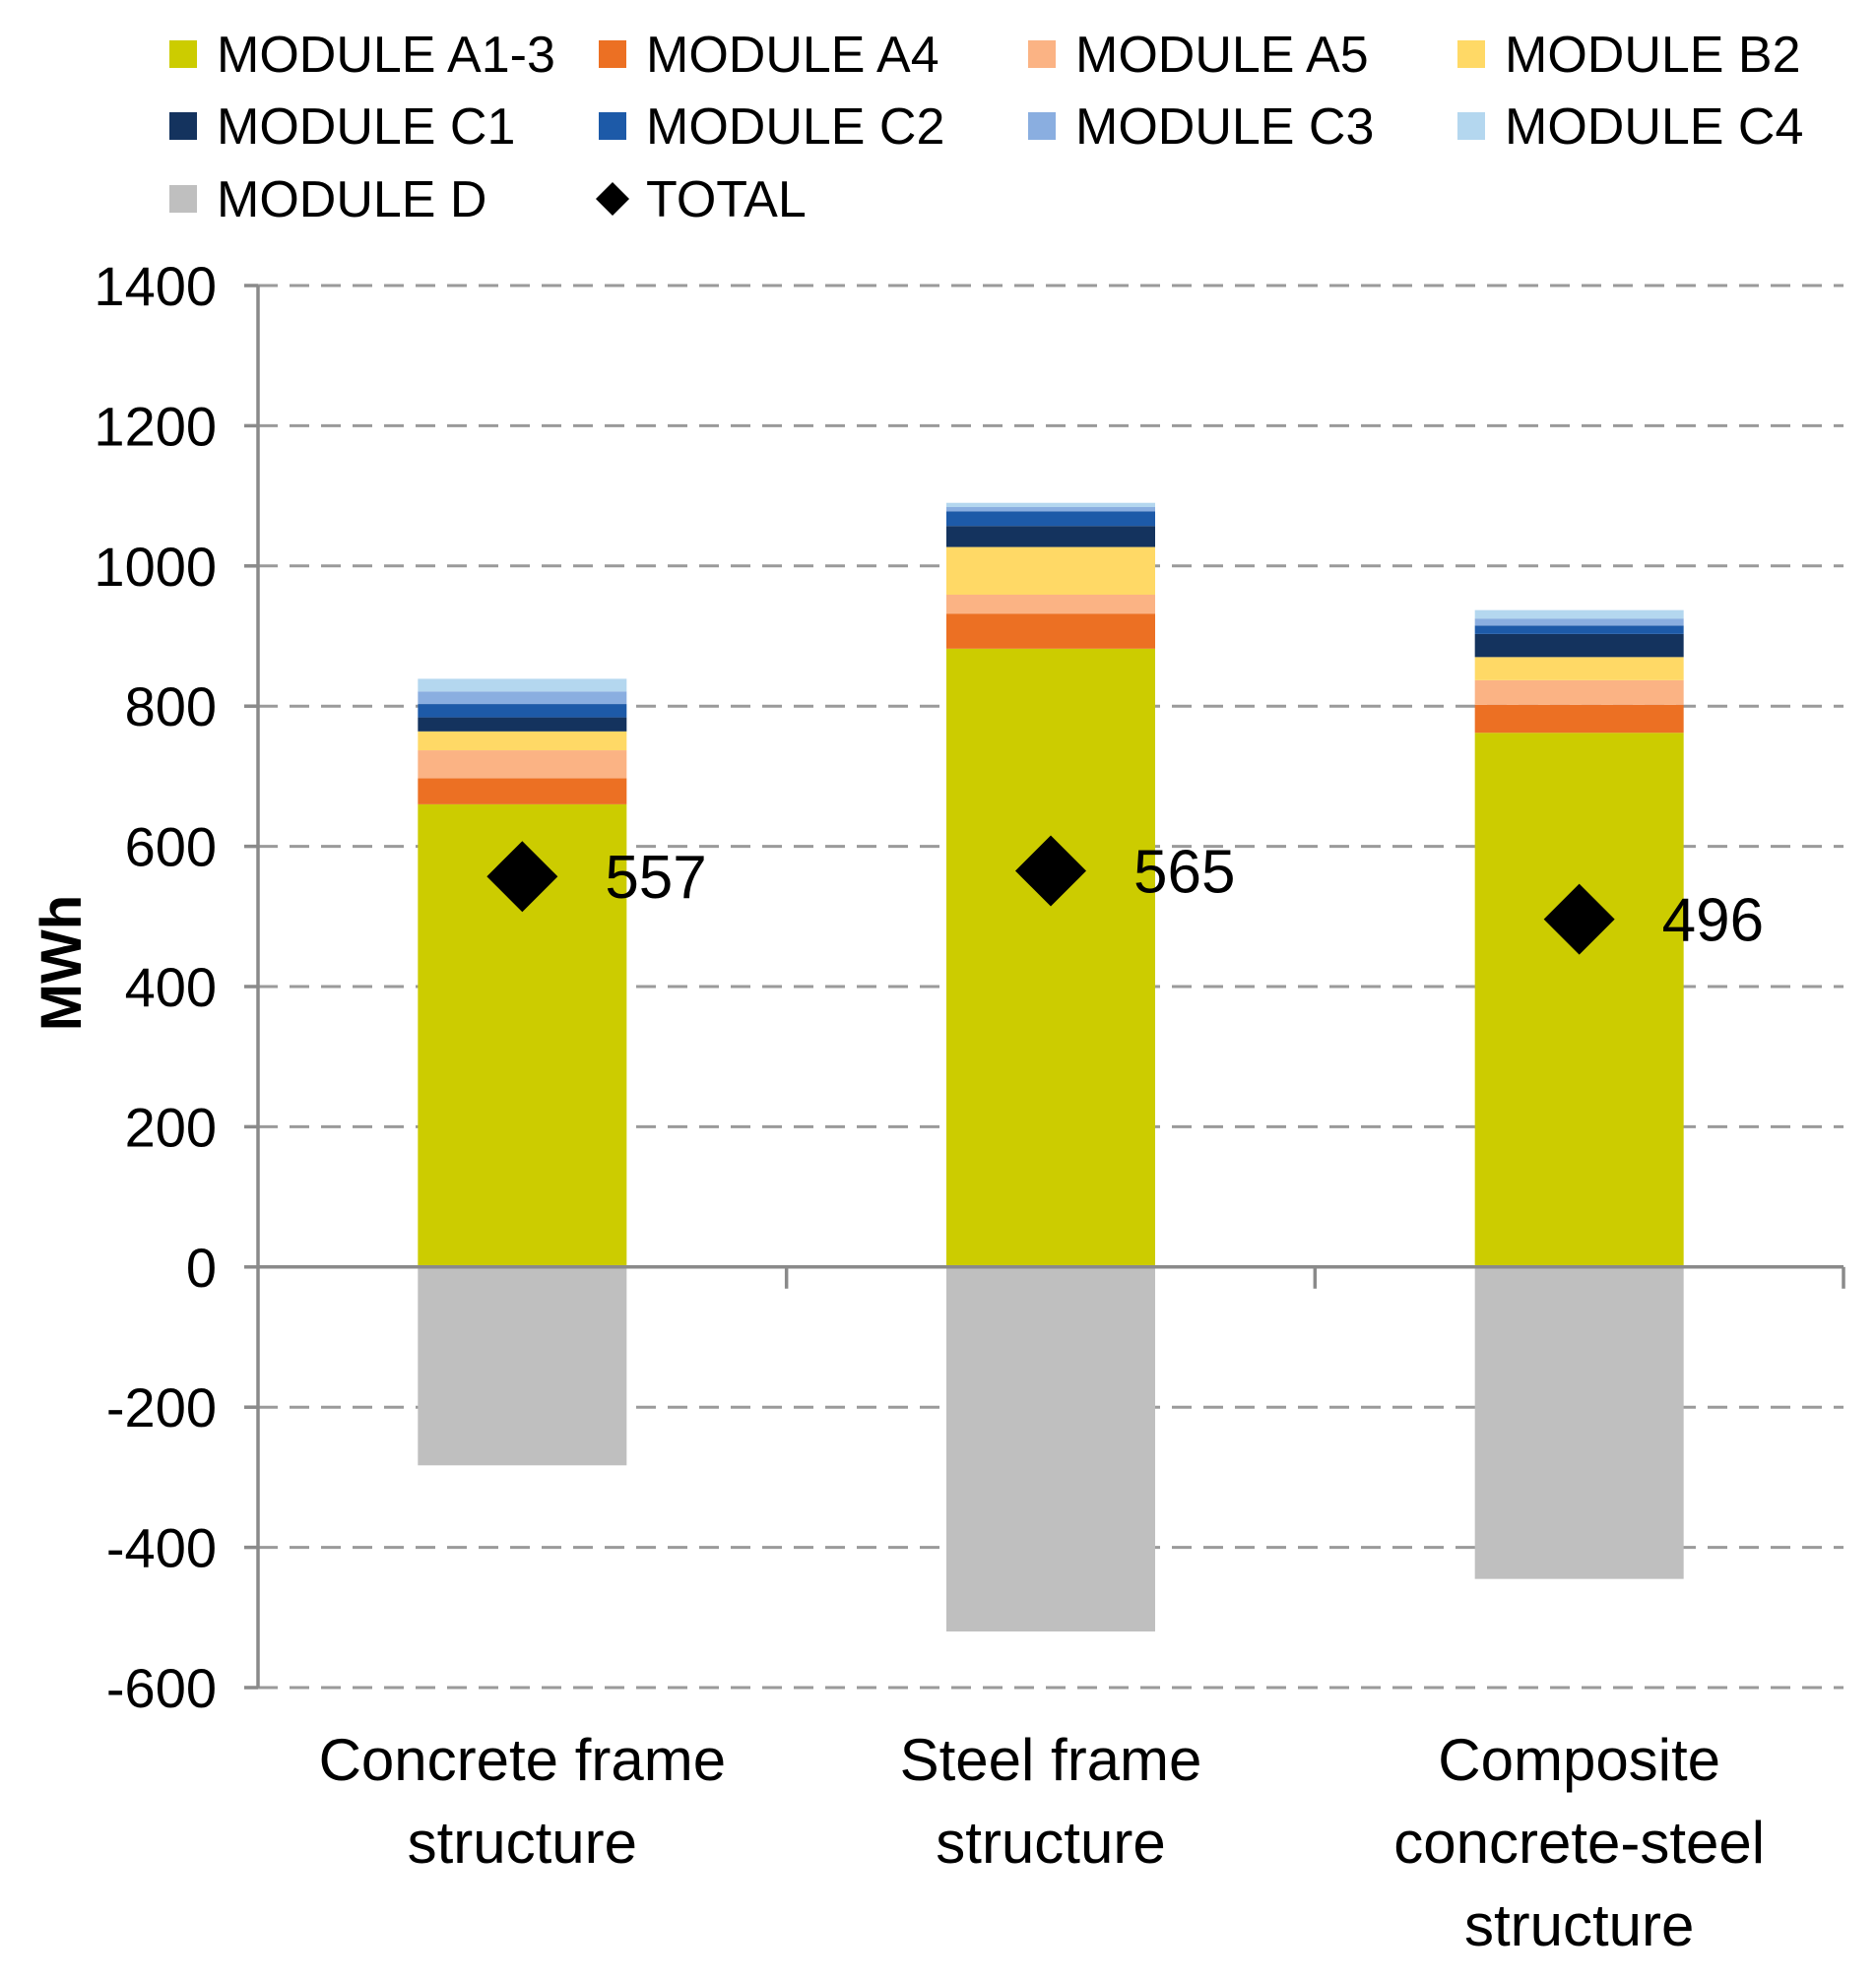  What do you see at coordinates (161, 1407) in the screenshot?
I see `y-tick-label: -200` at bounding box center [161, 1407].